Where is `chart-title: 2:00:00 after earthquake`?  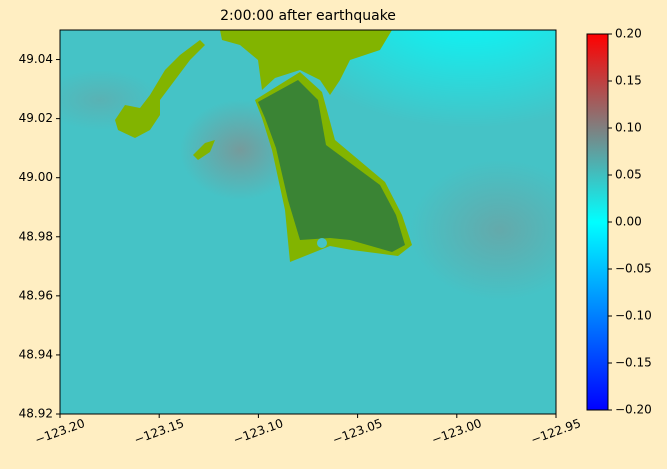
chart-title: 2:00:00 after earthquake is located at coordinates (308, 16).